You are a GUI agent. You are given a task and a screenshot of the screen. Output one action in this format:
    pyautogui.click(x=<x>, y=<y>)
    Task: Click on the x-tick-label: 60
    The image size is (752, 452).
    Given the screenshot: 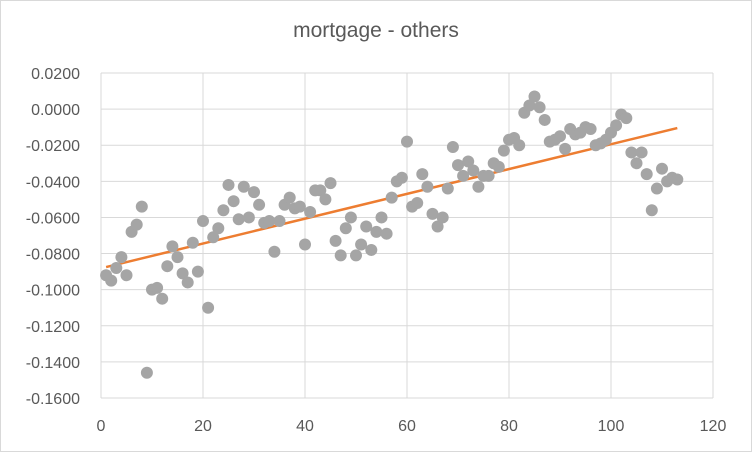 What is the action you would take?
    pyautogui.click(x=407, y=426)
    